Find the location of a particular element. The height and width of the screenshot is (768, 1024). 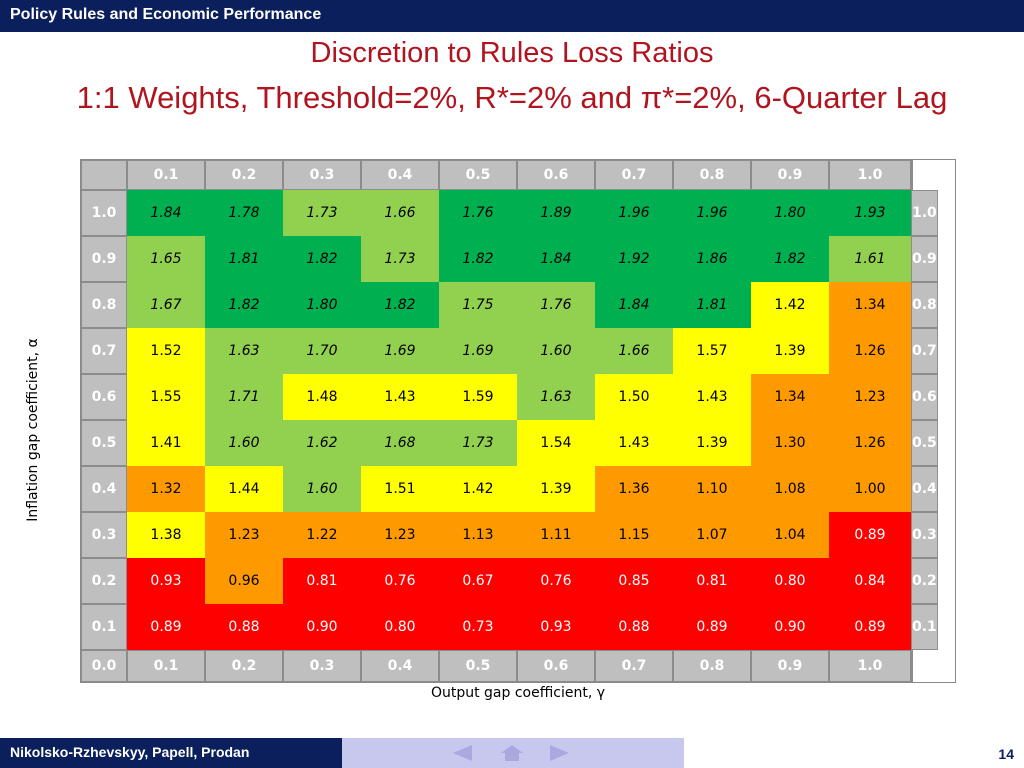

y-tick-label-right: 0.6 is located at coordinates (924, 397).